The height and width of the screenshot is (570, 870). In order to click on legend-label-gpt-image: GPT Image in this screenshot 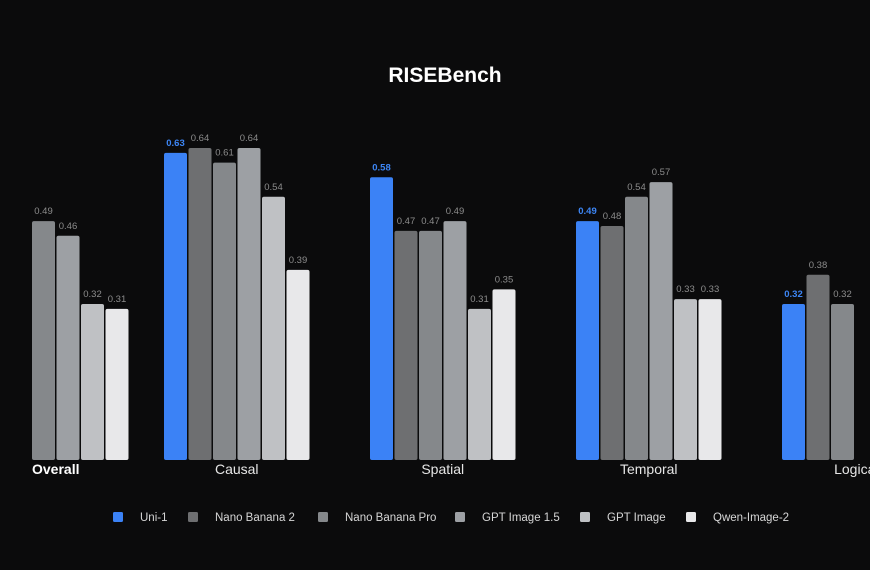, I will do `click(636, 518)`.